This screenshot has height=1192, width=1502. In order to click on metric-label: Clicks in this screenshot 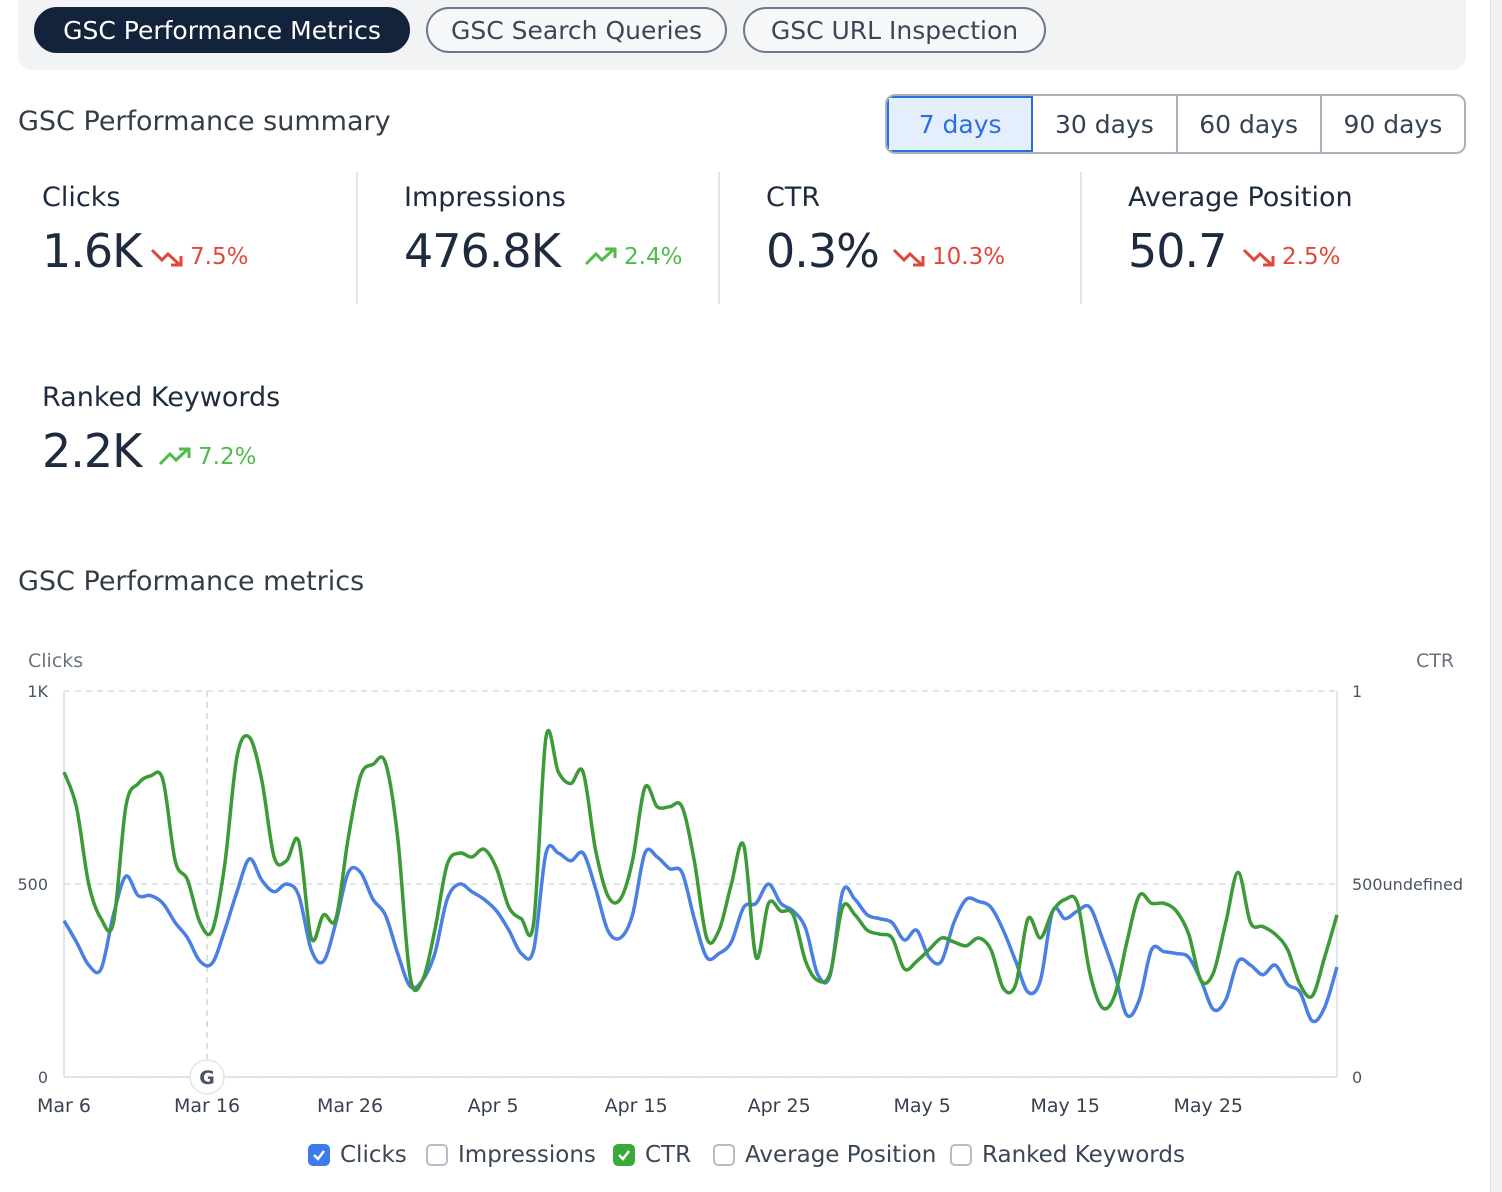, I will do `click(81, 197)`.